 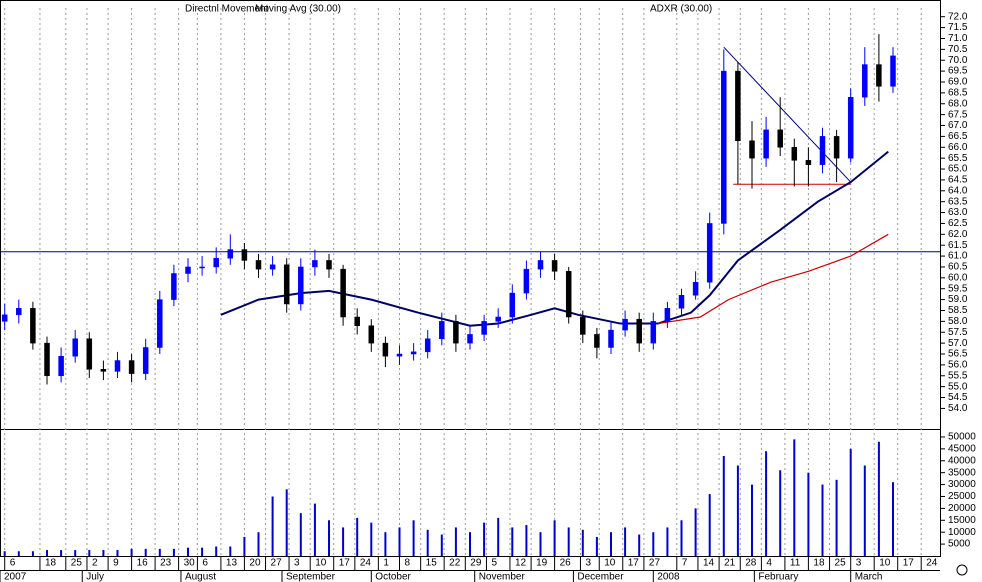 I want to click on y-tick-label: 65.0, so click(x=958, y=169).